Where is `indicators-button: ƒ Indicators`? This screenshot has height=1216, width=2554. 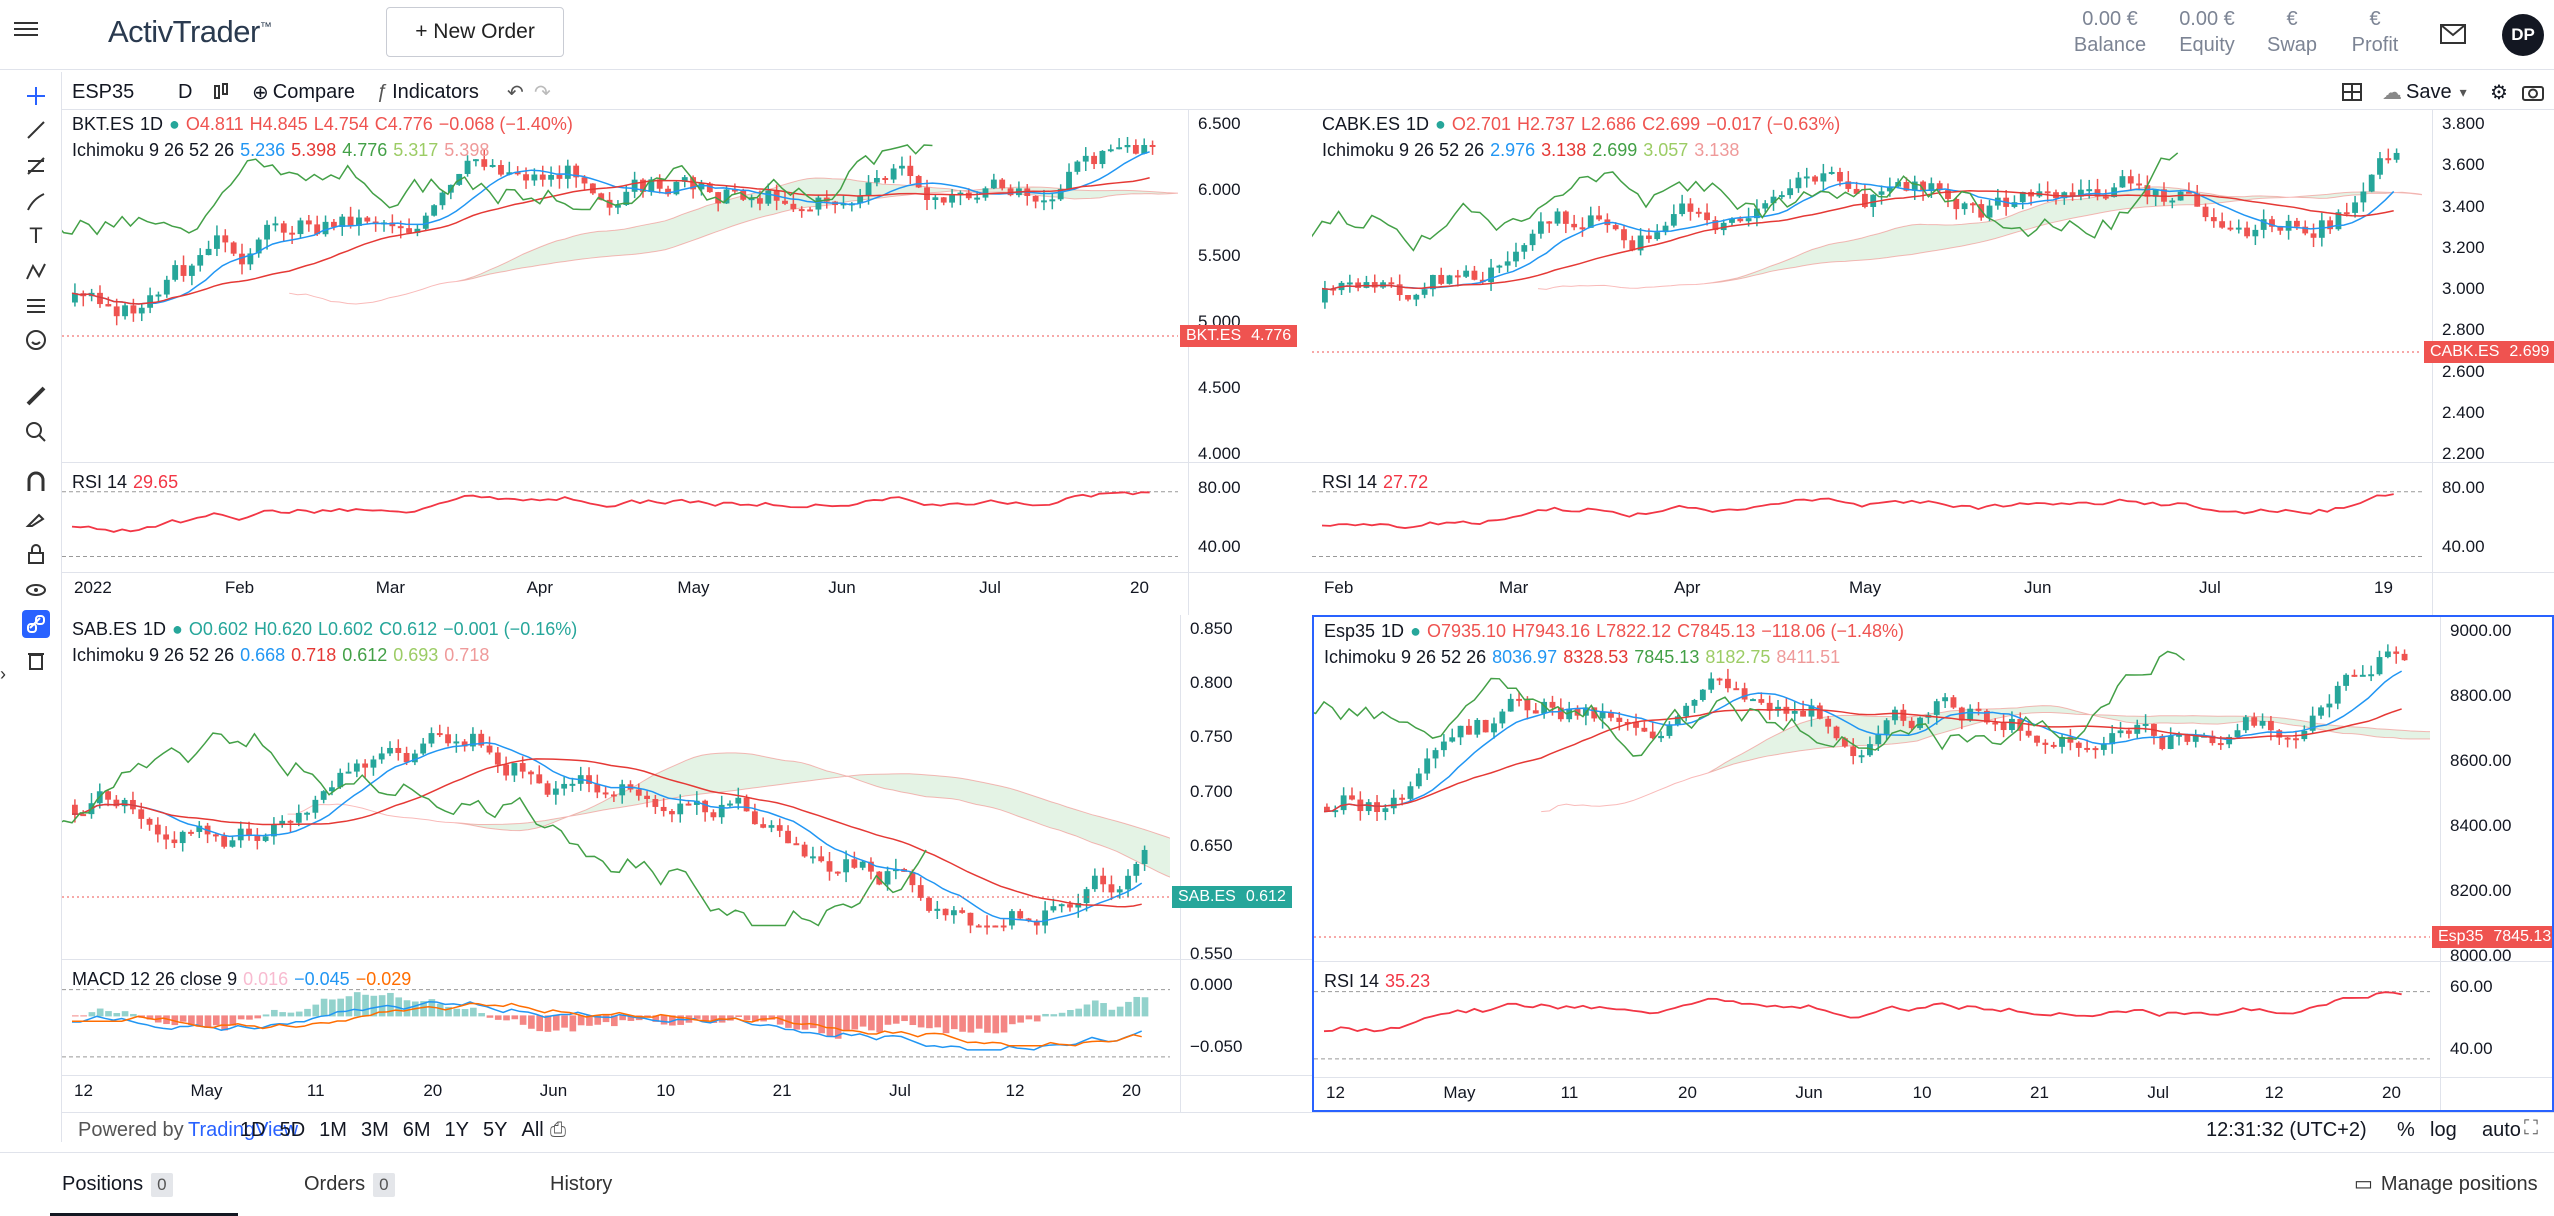
indicators-button: ƒ Indicators is located at coordinates (428, 92).